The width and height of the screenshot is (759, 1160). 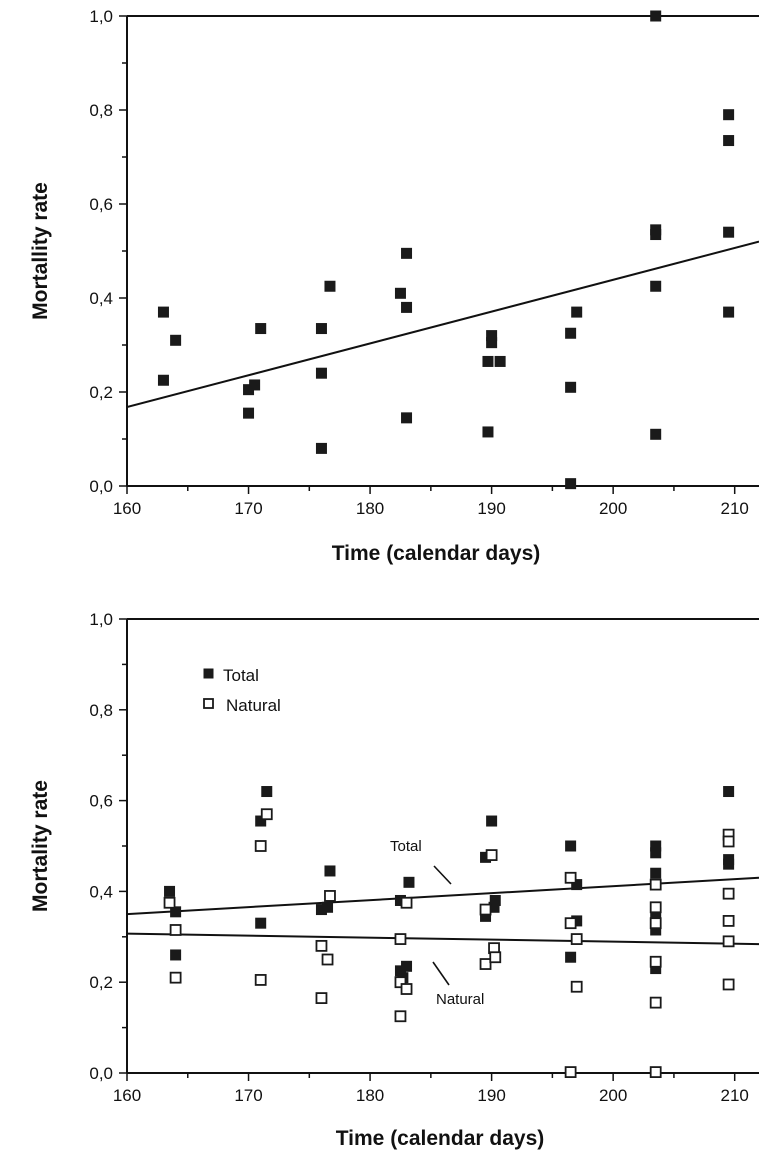 What do you see at coordinates (442, 896) in the screenshot?
I see `bottom-trend-line-total` at bounding box center [442, 896].